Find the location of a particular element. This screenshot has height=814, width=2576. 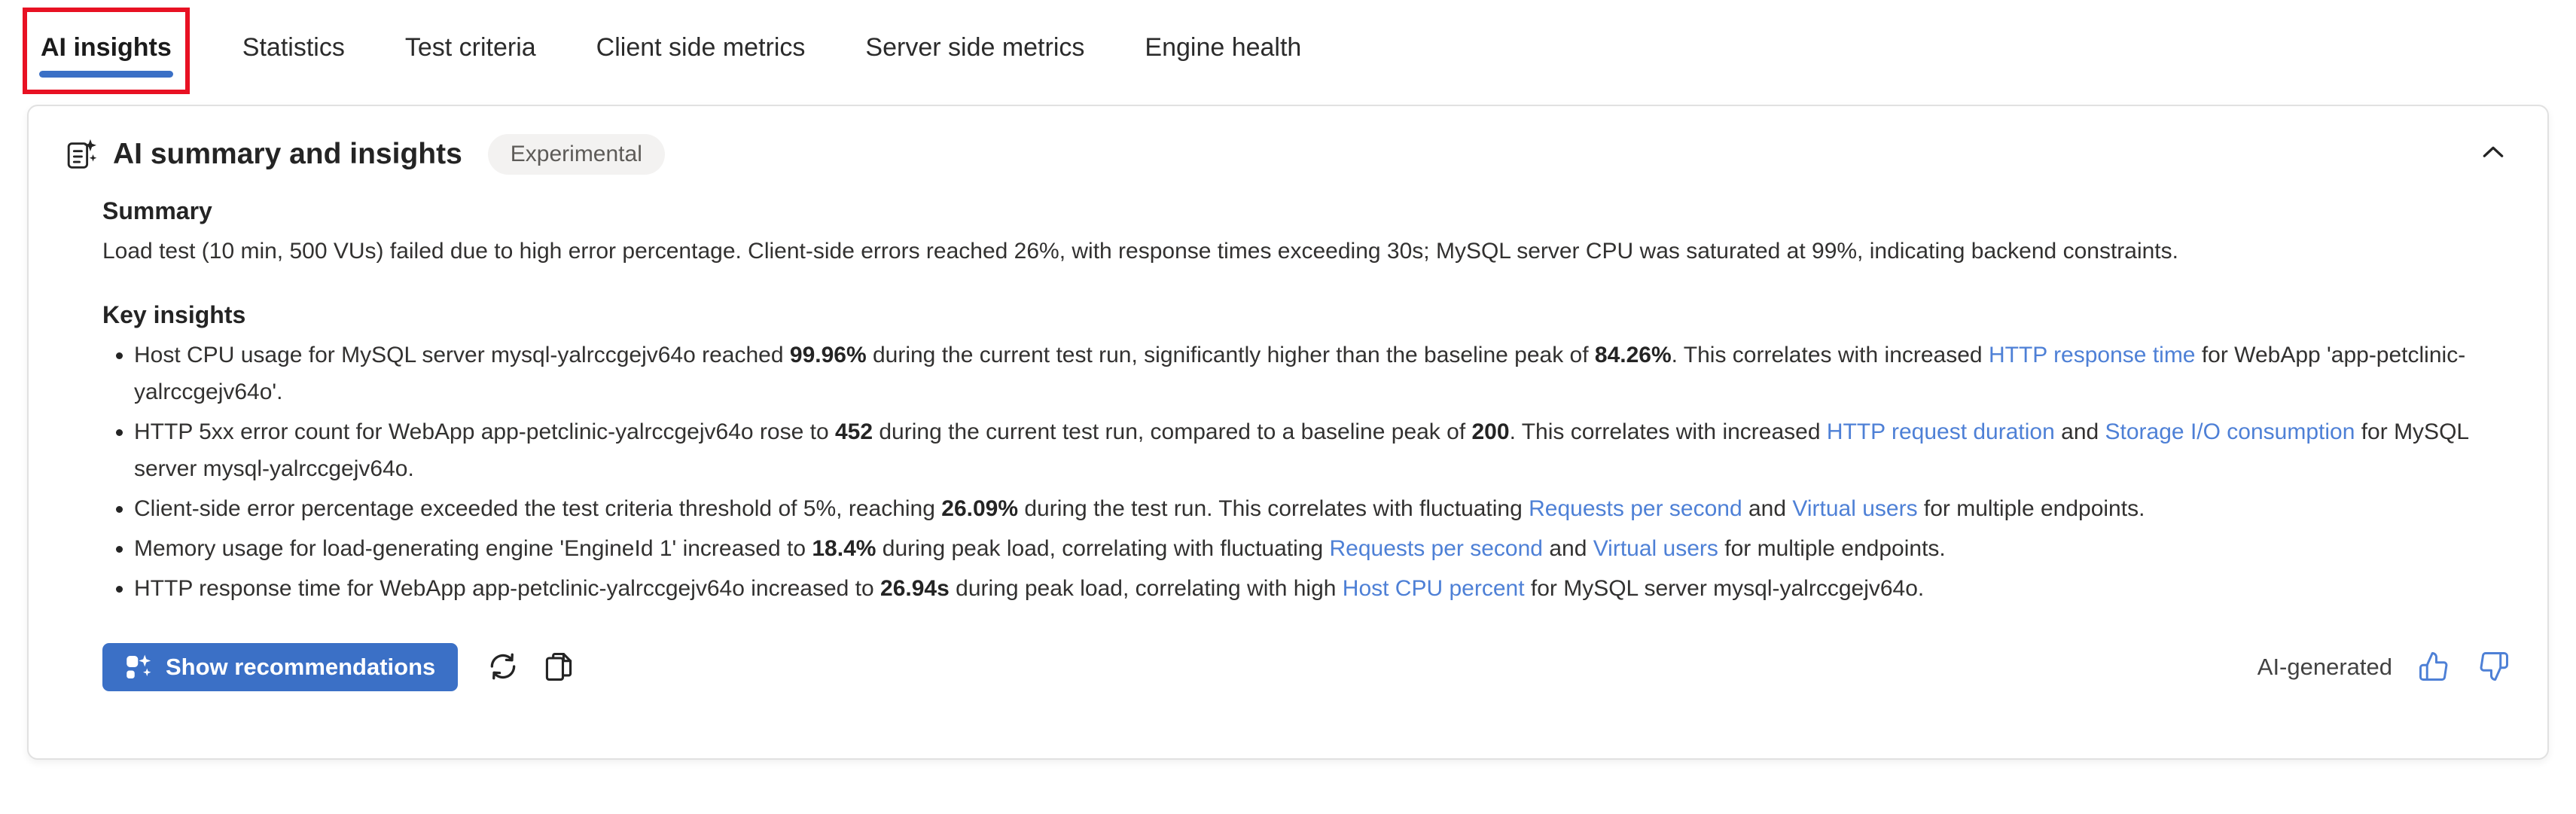

key-insights-heading: Key insights is located at coordinates (174, 315).